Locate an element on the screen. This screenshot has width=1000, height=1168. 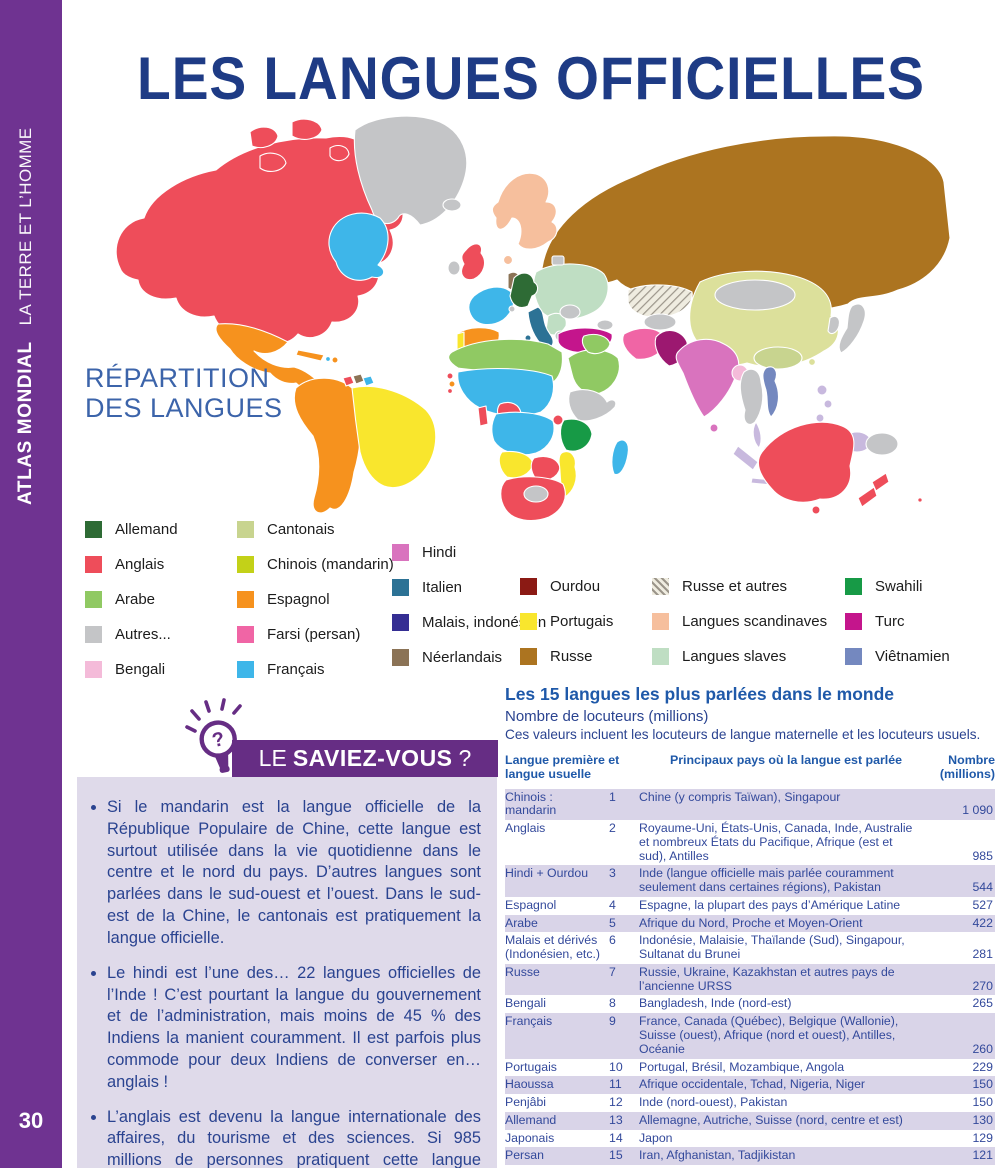
lightbulb-icon: ? is located at coordinates (216, 741).